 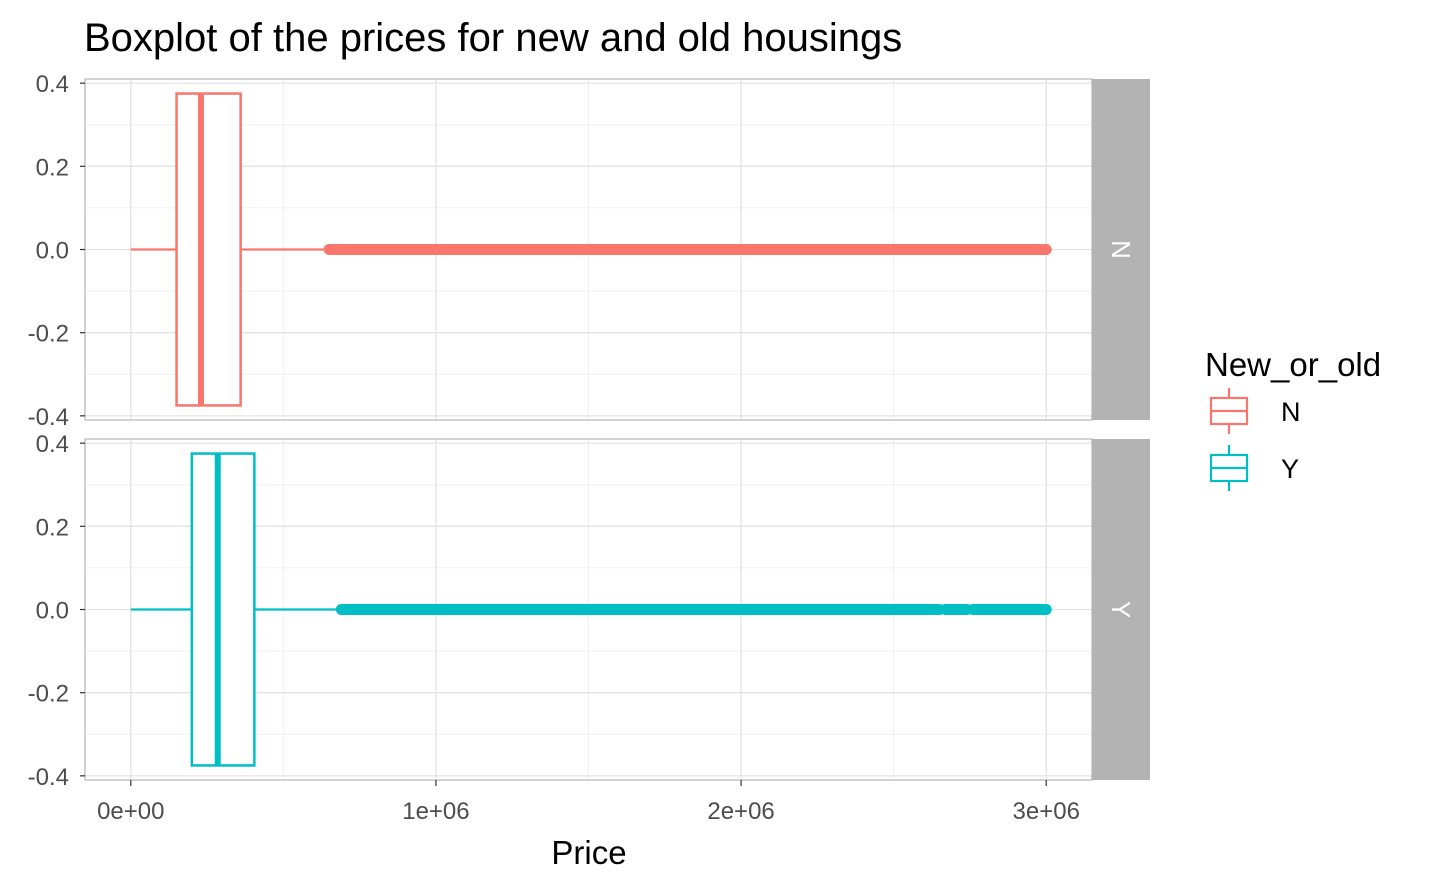 I want to click on facet-strip-label: N, so click(x=1121, y=249).